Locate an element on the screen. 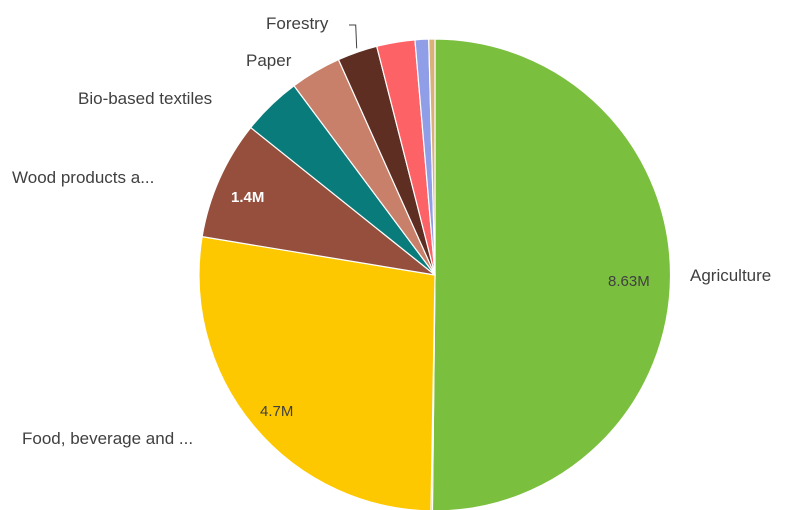 The width and height of the screenshot is (804, 510). value-label-food-beverage-and: 4.7M is located at coordinates (276, 411).